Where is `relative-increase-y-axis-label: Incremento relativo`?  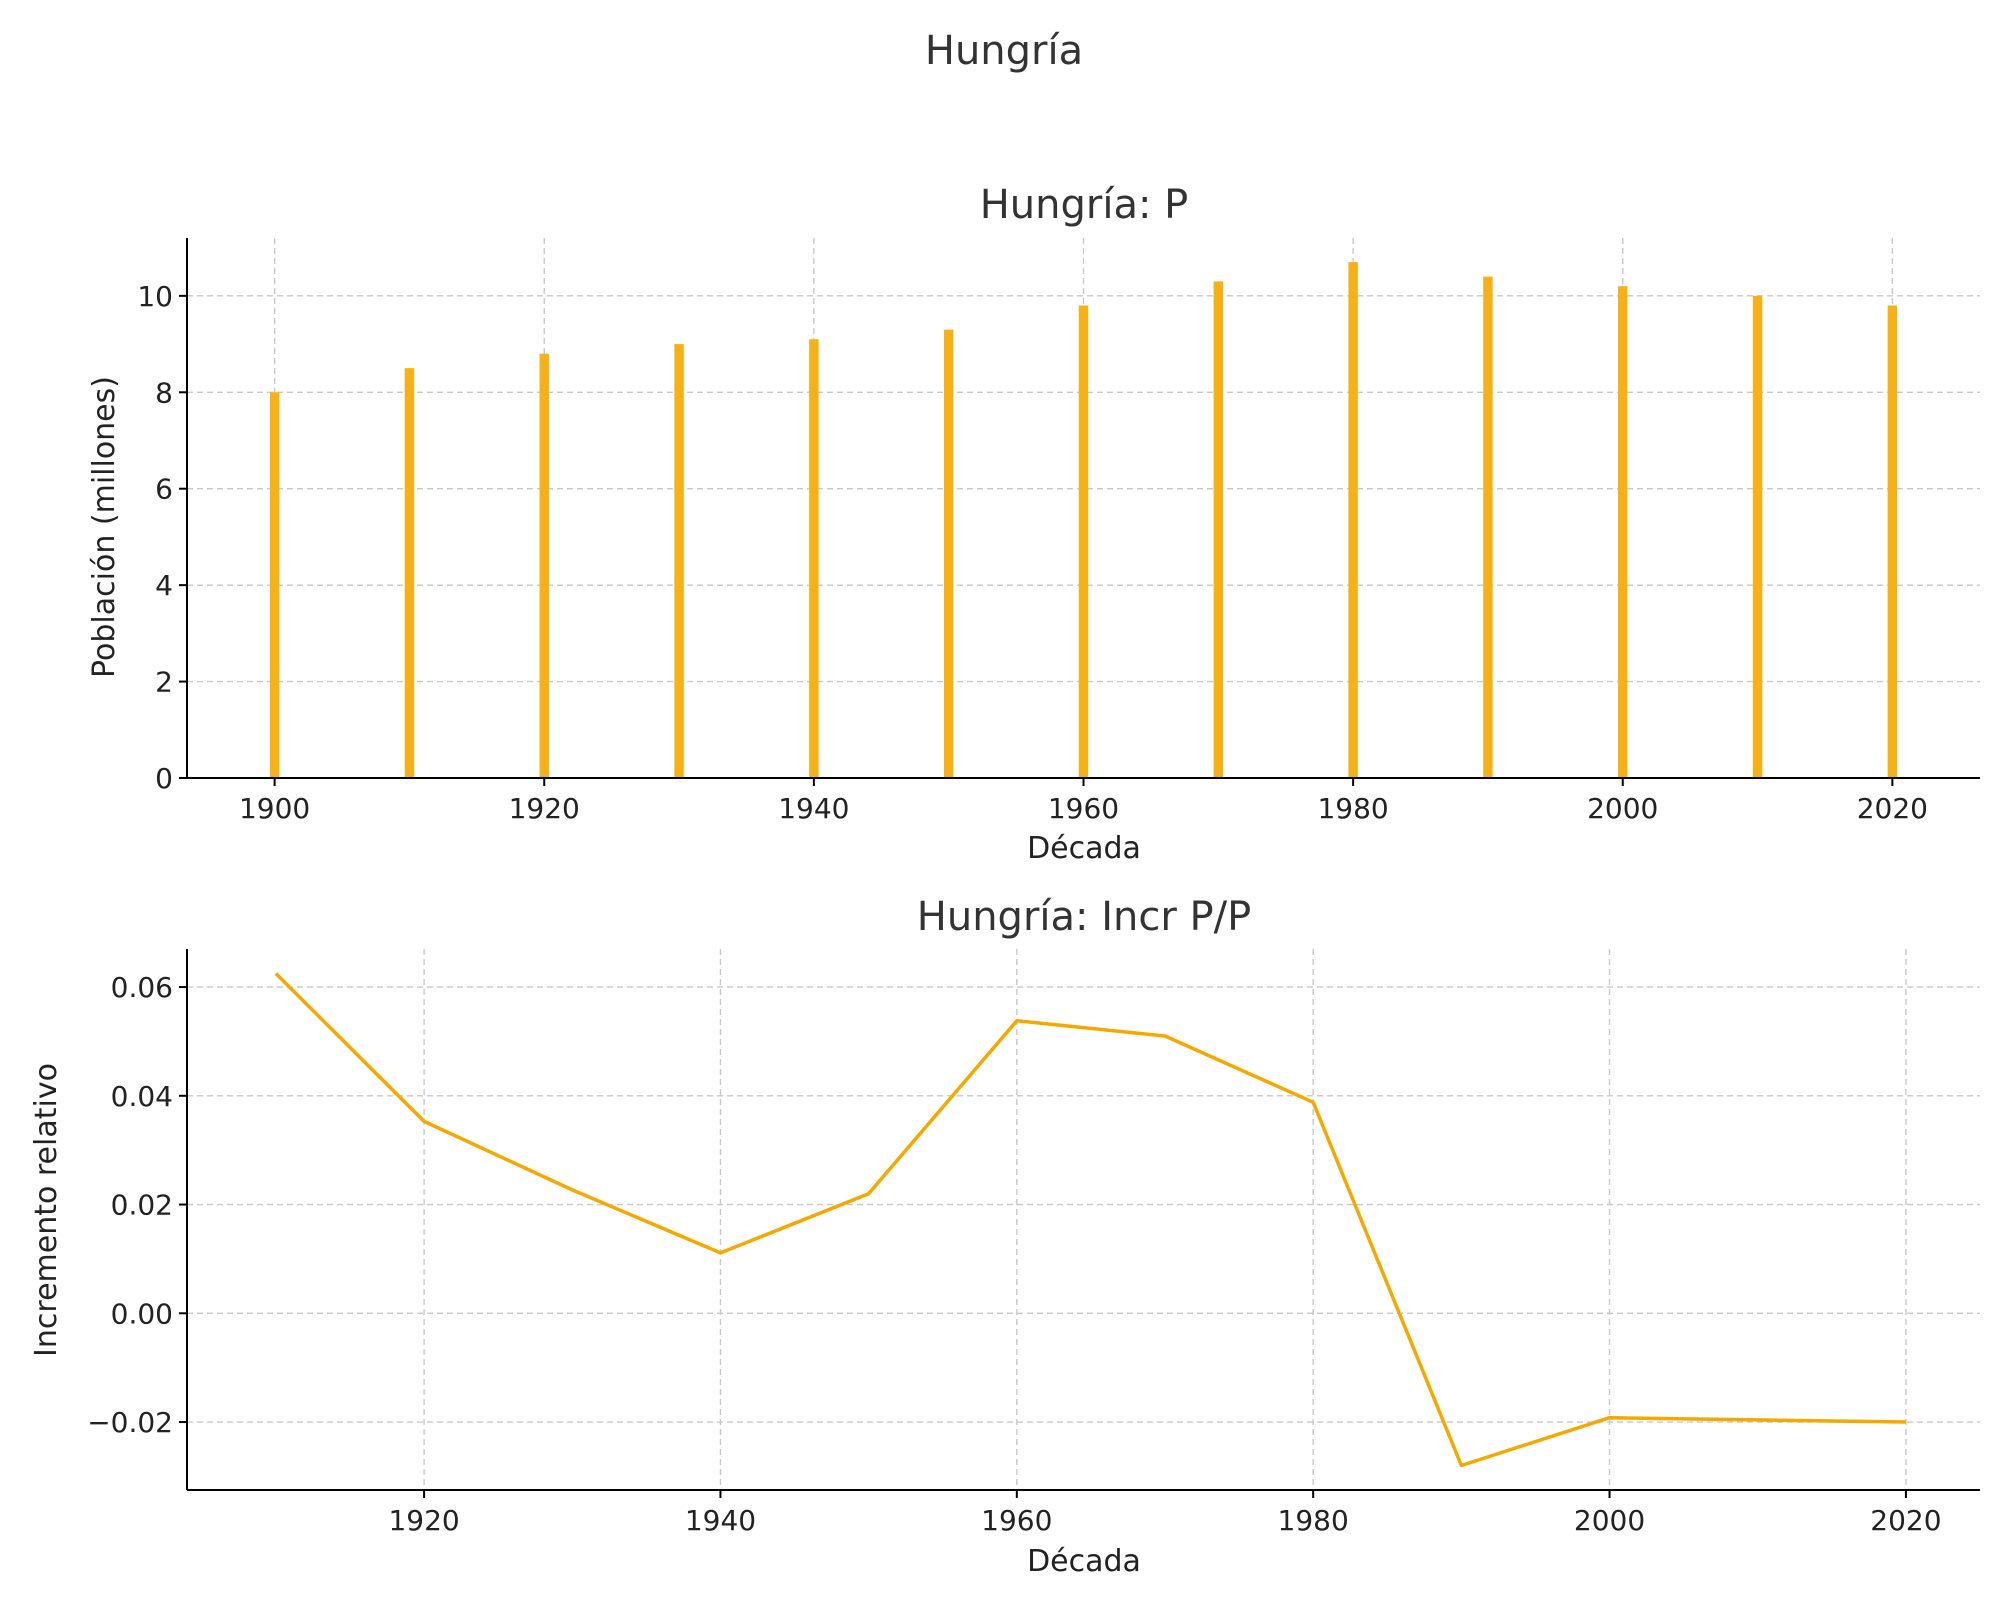
relative-increase-y-axis-label: Incremento relativo is located at coordinates (46, 1210).